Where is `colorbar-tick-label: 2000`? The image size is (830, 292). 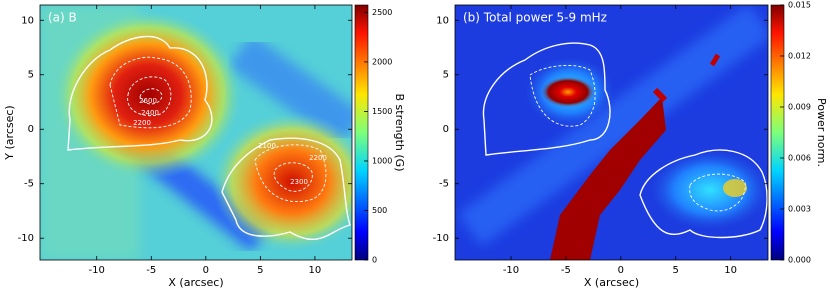
colorbar-tick-label: 2000 is located at coordinates (382, 61).